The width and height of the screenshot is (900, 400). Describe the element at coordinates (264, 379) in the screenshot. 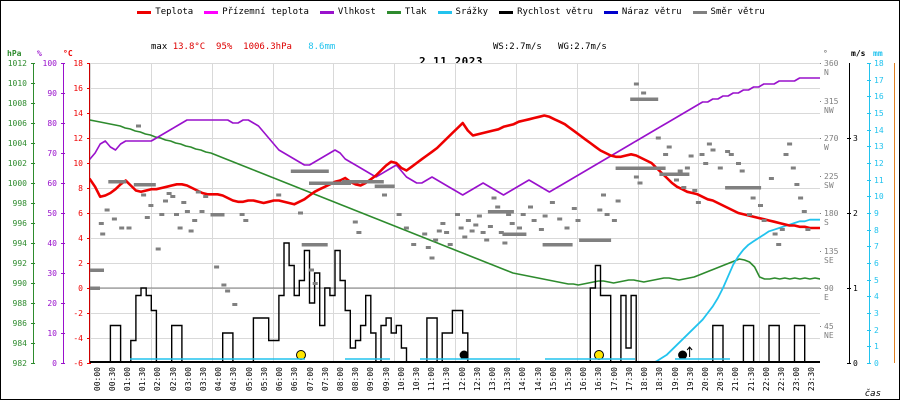

I see `x-tick-label: 05:30` at that location.